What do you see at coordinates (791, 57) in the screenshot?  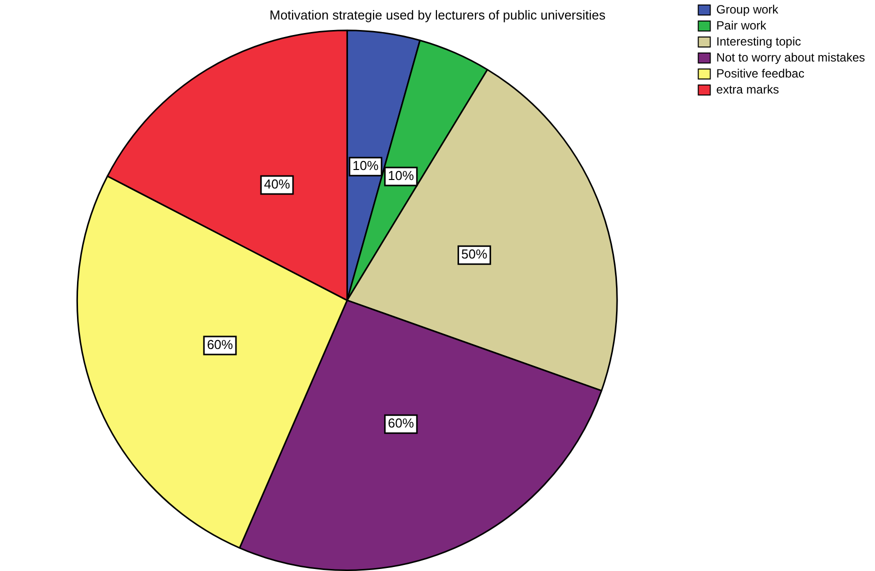 I see `legend-label: Not to worry about mistakes` at bounding box center [791, 57].